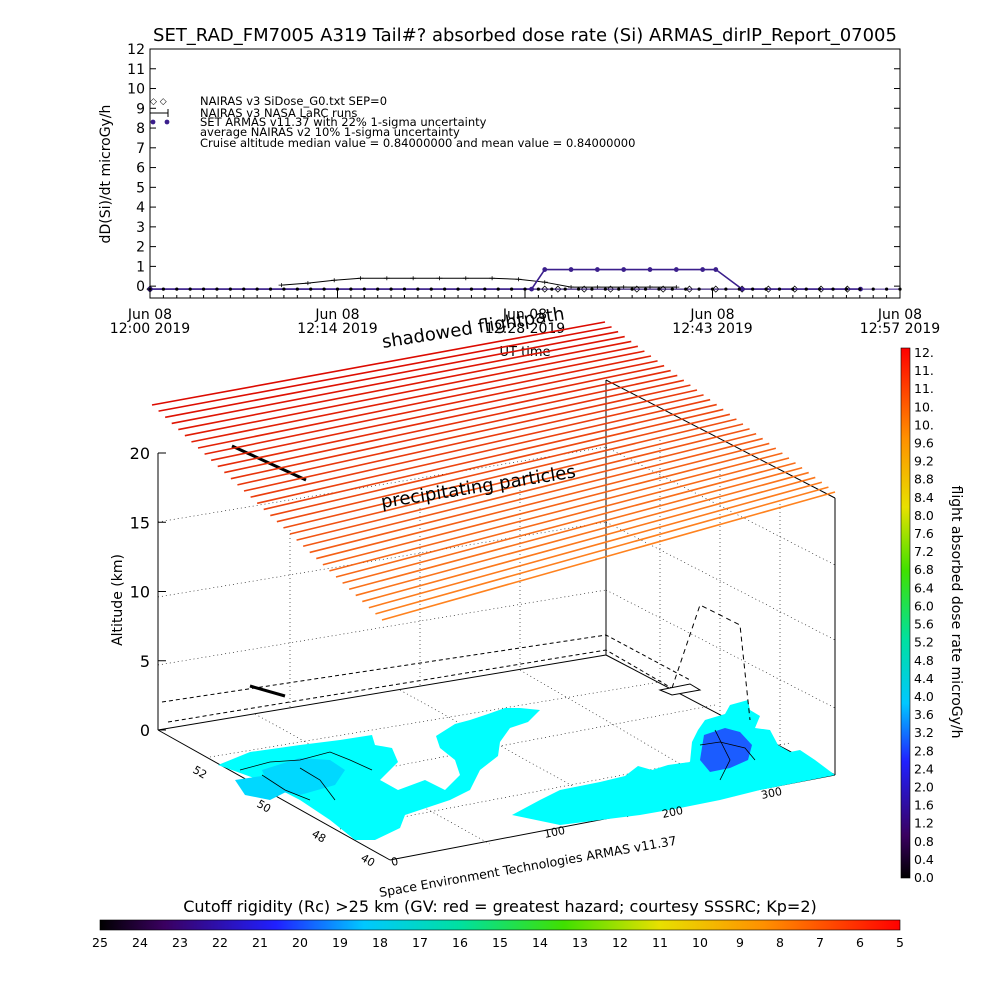  I want to click on top-y-tick-label: 10, so click(136, 90).